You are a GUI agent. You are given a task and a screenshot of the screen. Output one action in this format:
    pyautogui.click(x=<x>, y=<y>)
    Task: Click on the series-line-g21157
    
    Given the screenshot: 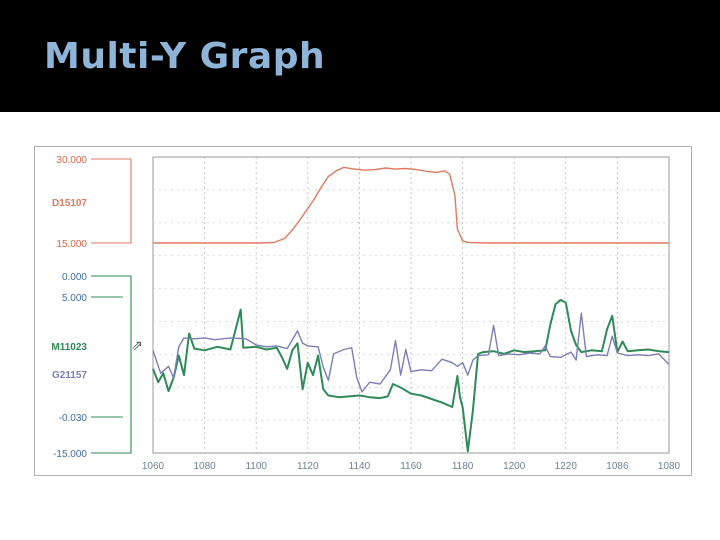 What is the action you would take?
    pyautogui.click(x=411, y=352)
    